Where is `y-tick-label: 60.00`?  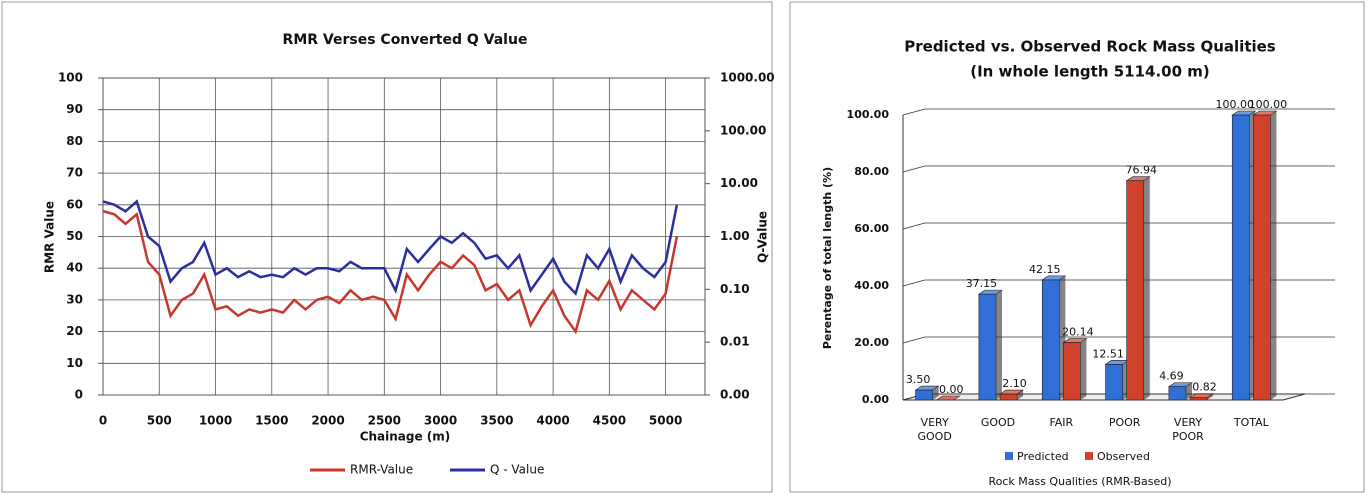 y-tick-label: 60.00 is located at coordinates (871, 228).